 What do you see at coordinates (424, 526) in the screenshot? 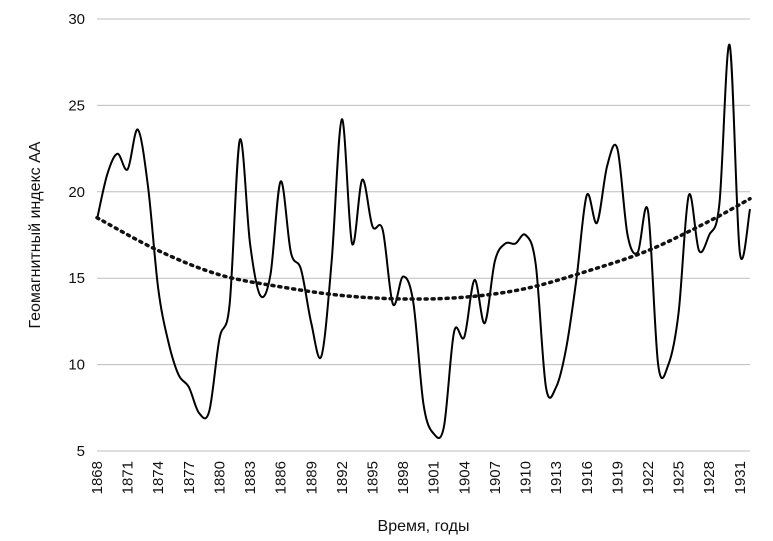
I see `x-axis-title: Время, годы` at bounding box center [424, 526].